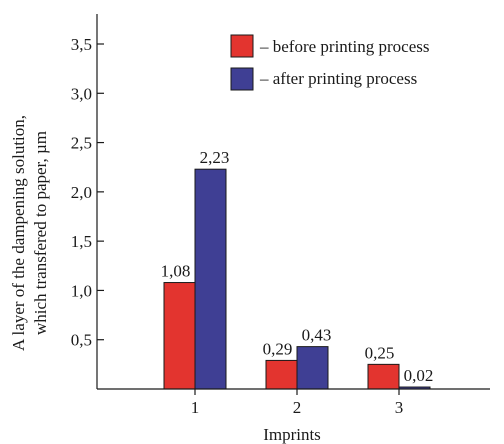  Describe the element at coordinates (81, 93) in the screenshot. I see `y-tick-label: 3,0` at that location.